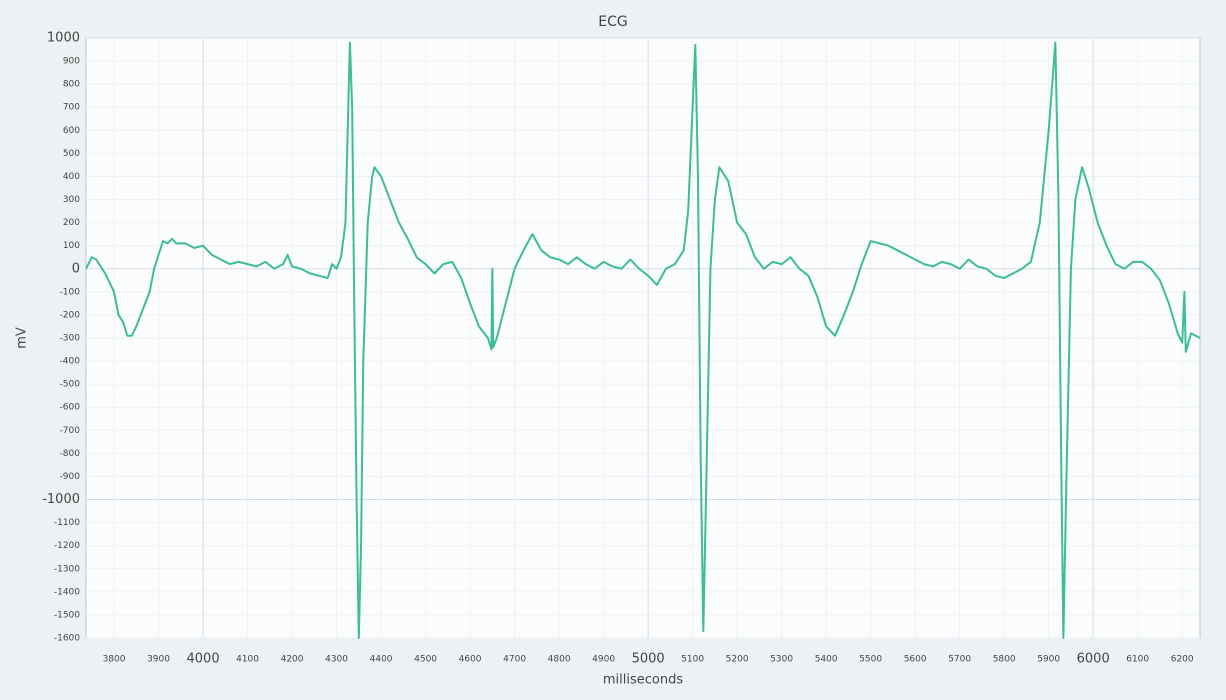 The height and width of the screenshot is (700, 1226). What do you see at coordinates (71, 177) in the screenshot?
I see `y-tick-label: 400` at bounding box center [71, 177].